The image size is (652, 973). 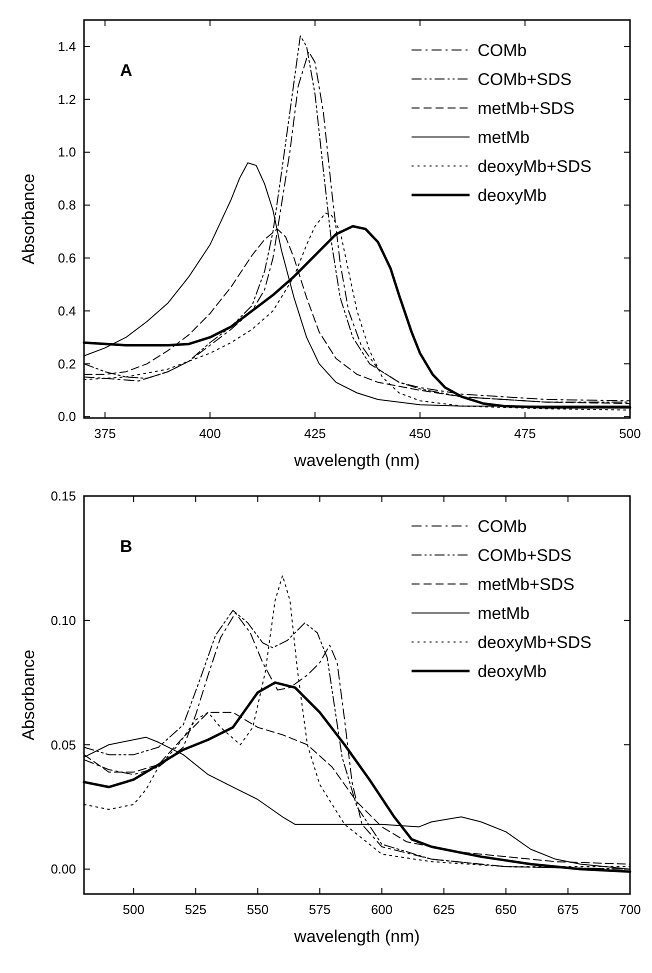 What do you see at coordinates (126, 70) in the screenshot?
I see `annotation: A` at bounding box center [126, 70].